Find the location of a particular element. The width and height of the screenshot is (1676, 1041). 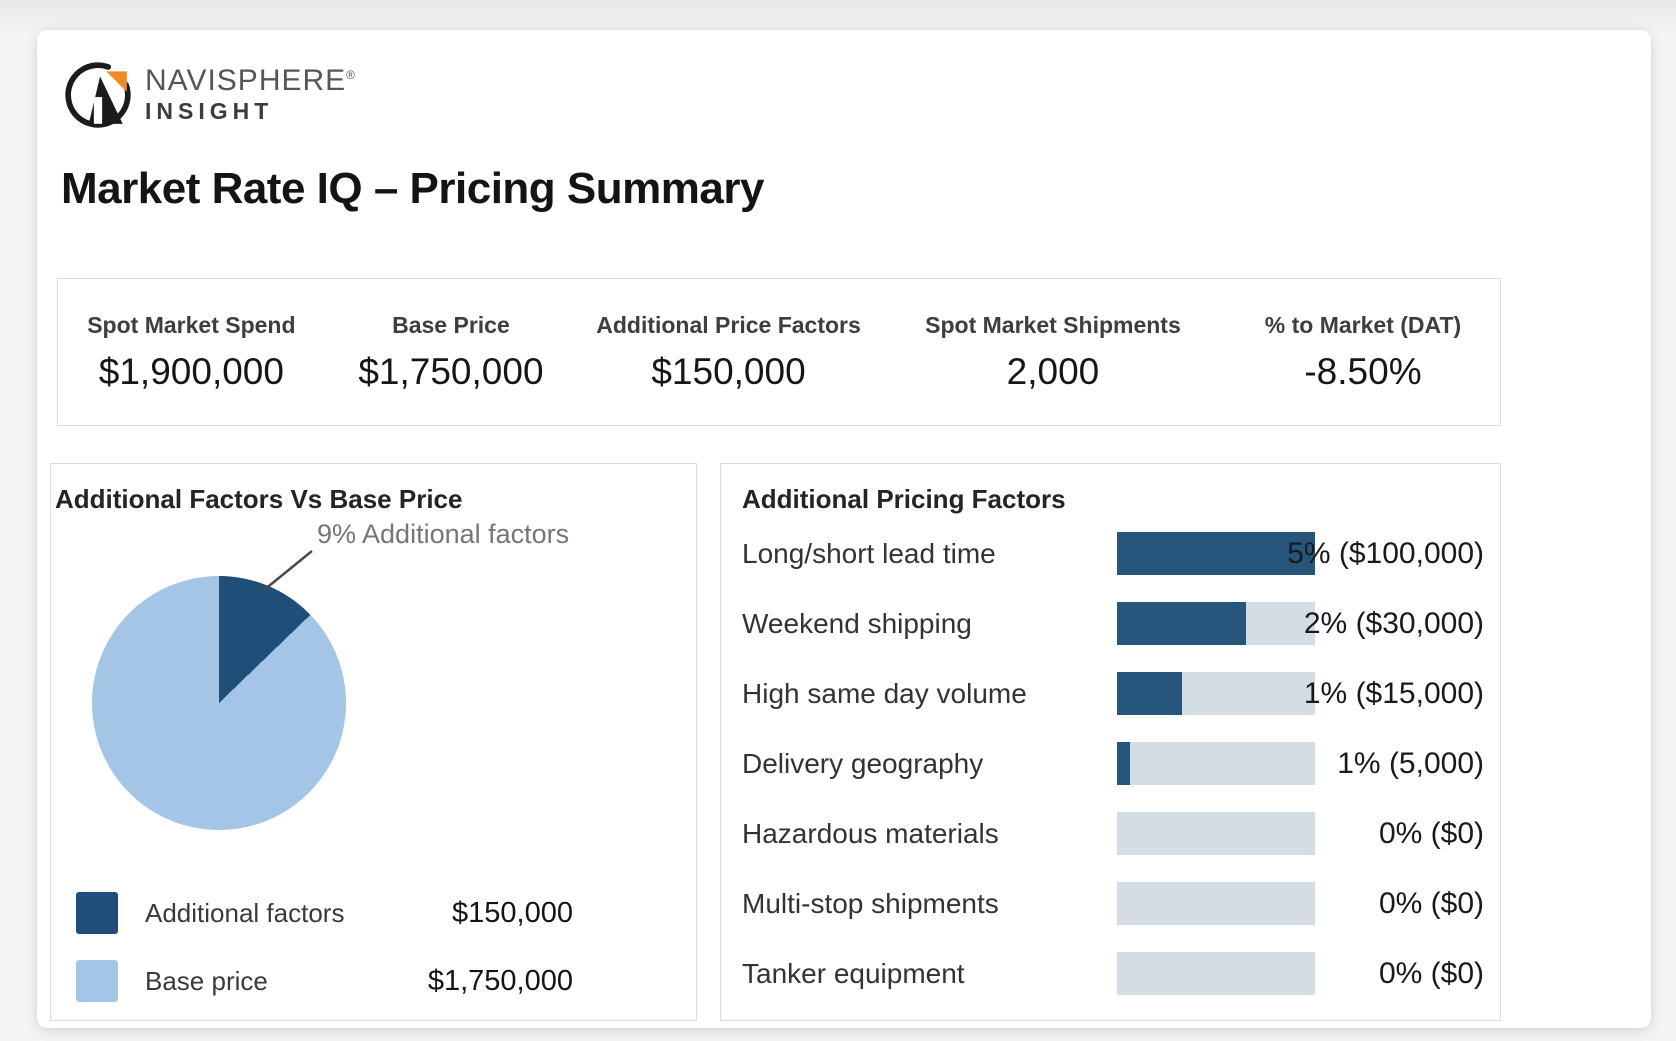

registered-mark: ® is located at coordinates (351, 74).